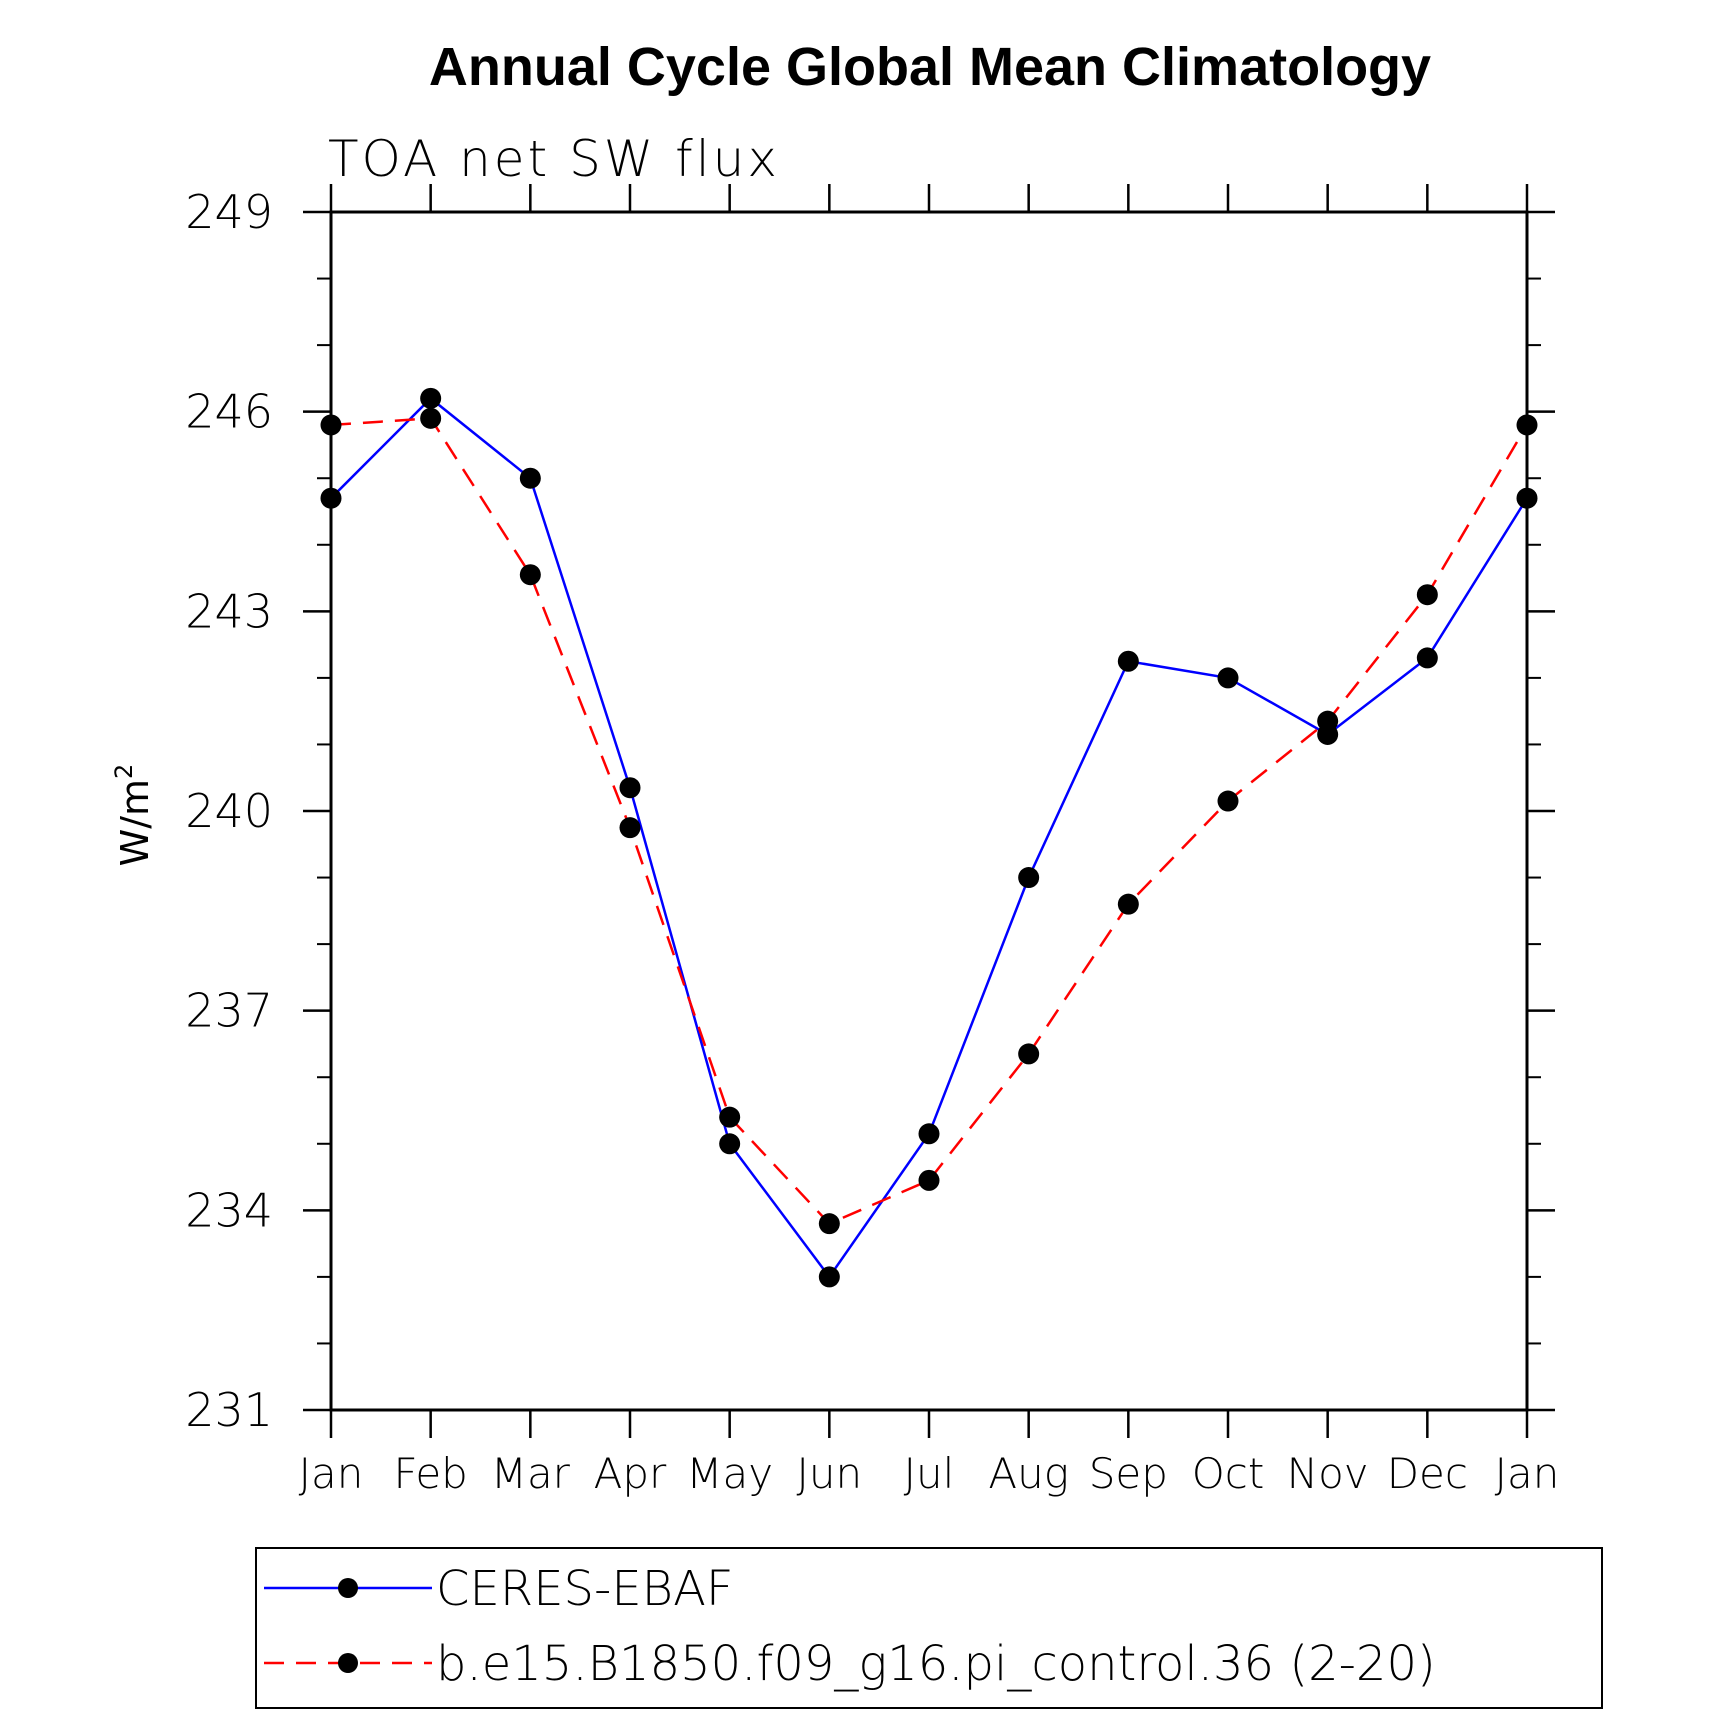  What do you see at coordinates (1128, 1473) in the screenshot?
I see `x-tick-label: Sep` at bounding box center [1128, 1473].